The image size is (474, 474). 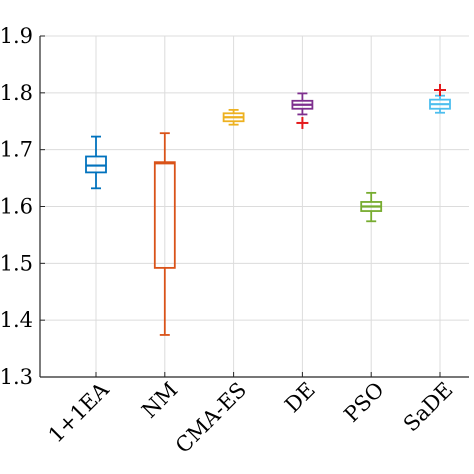 I want to click on x-tick-label: PSO, so click(x=363, y=402).